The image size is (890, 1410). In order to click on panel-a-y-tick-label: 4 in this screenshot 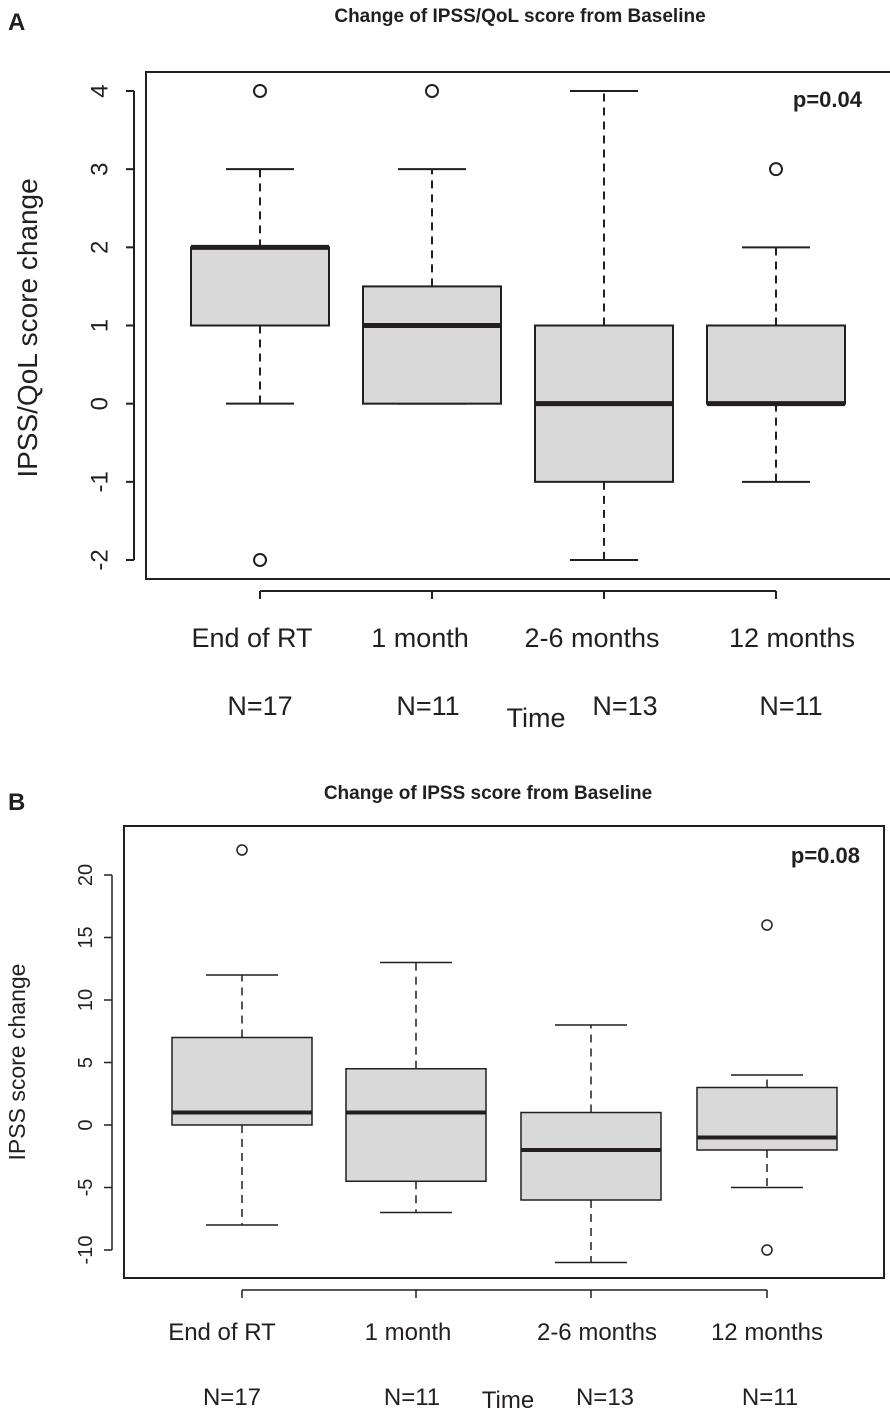, I will do `click(100, 90)`.